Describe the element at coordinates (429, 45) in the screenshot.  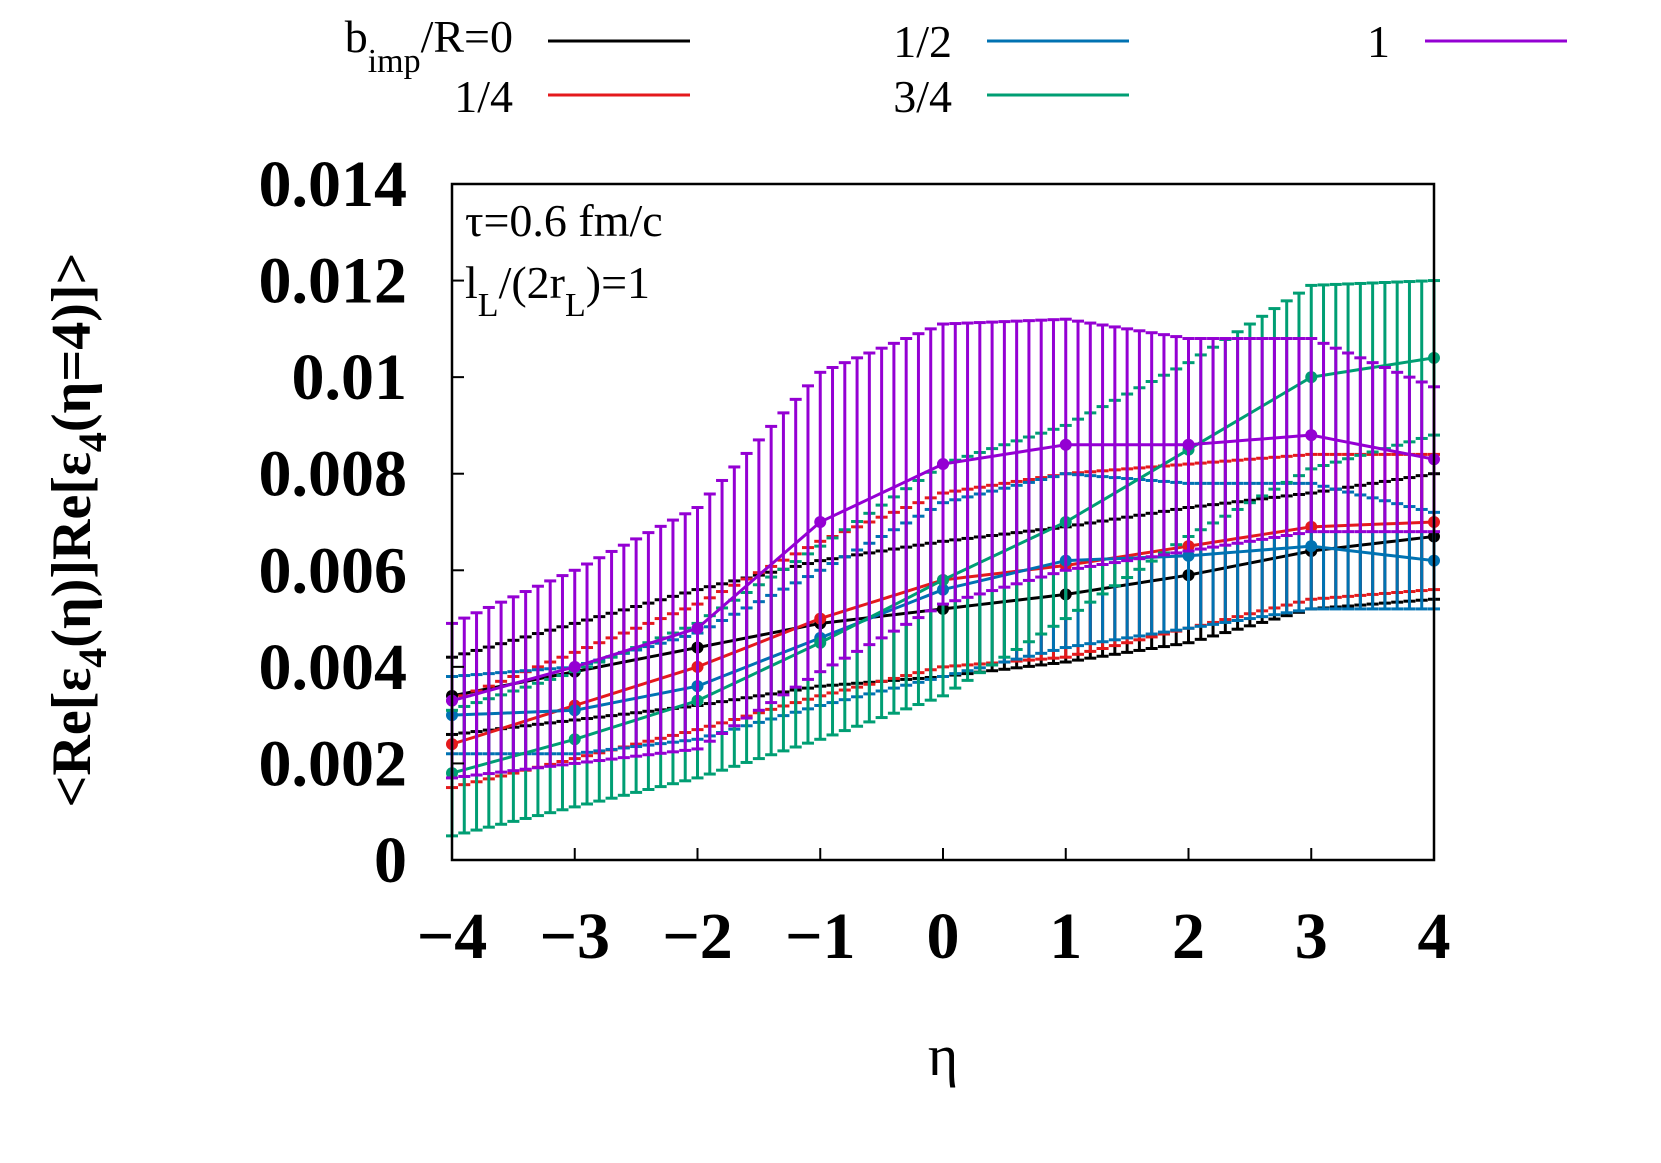
I see `legend-label-0: bimp/R=0` at that location.